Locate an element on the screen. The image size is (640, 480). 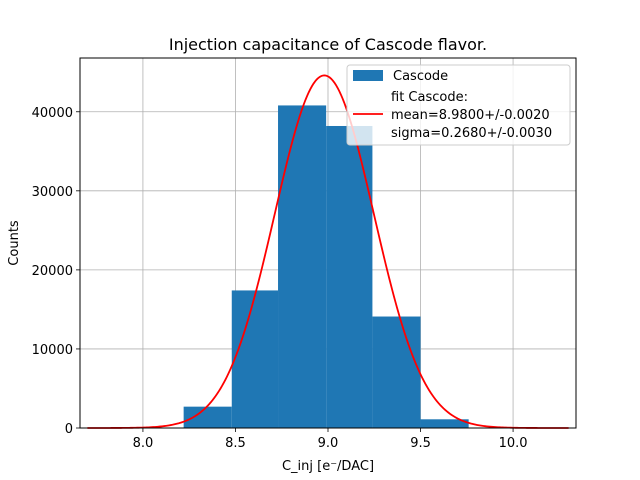
y-tick-label: 40000 is located at coordinates (52, 113).